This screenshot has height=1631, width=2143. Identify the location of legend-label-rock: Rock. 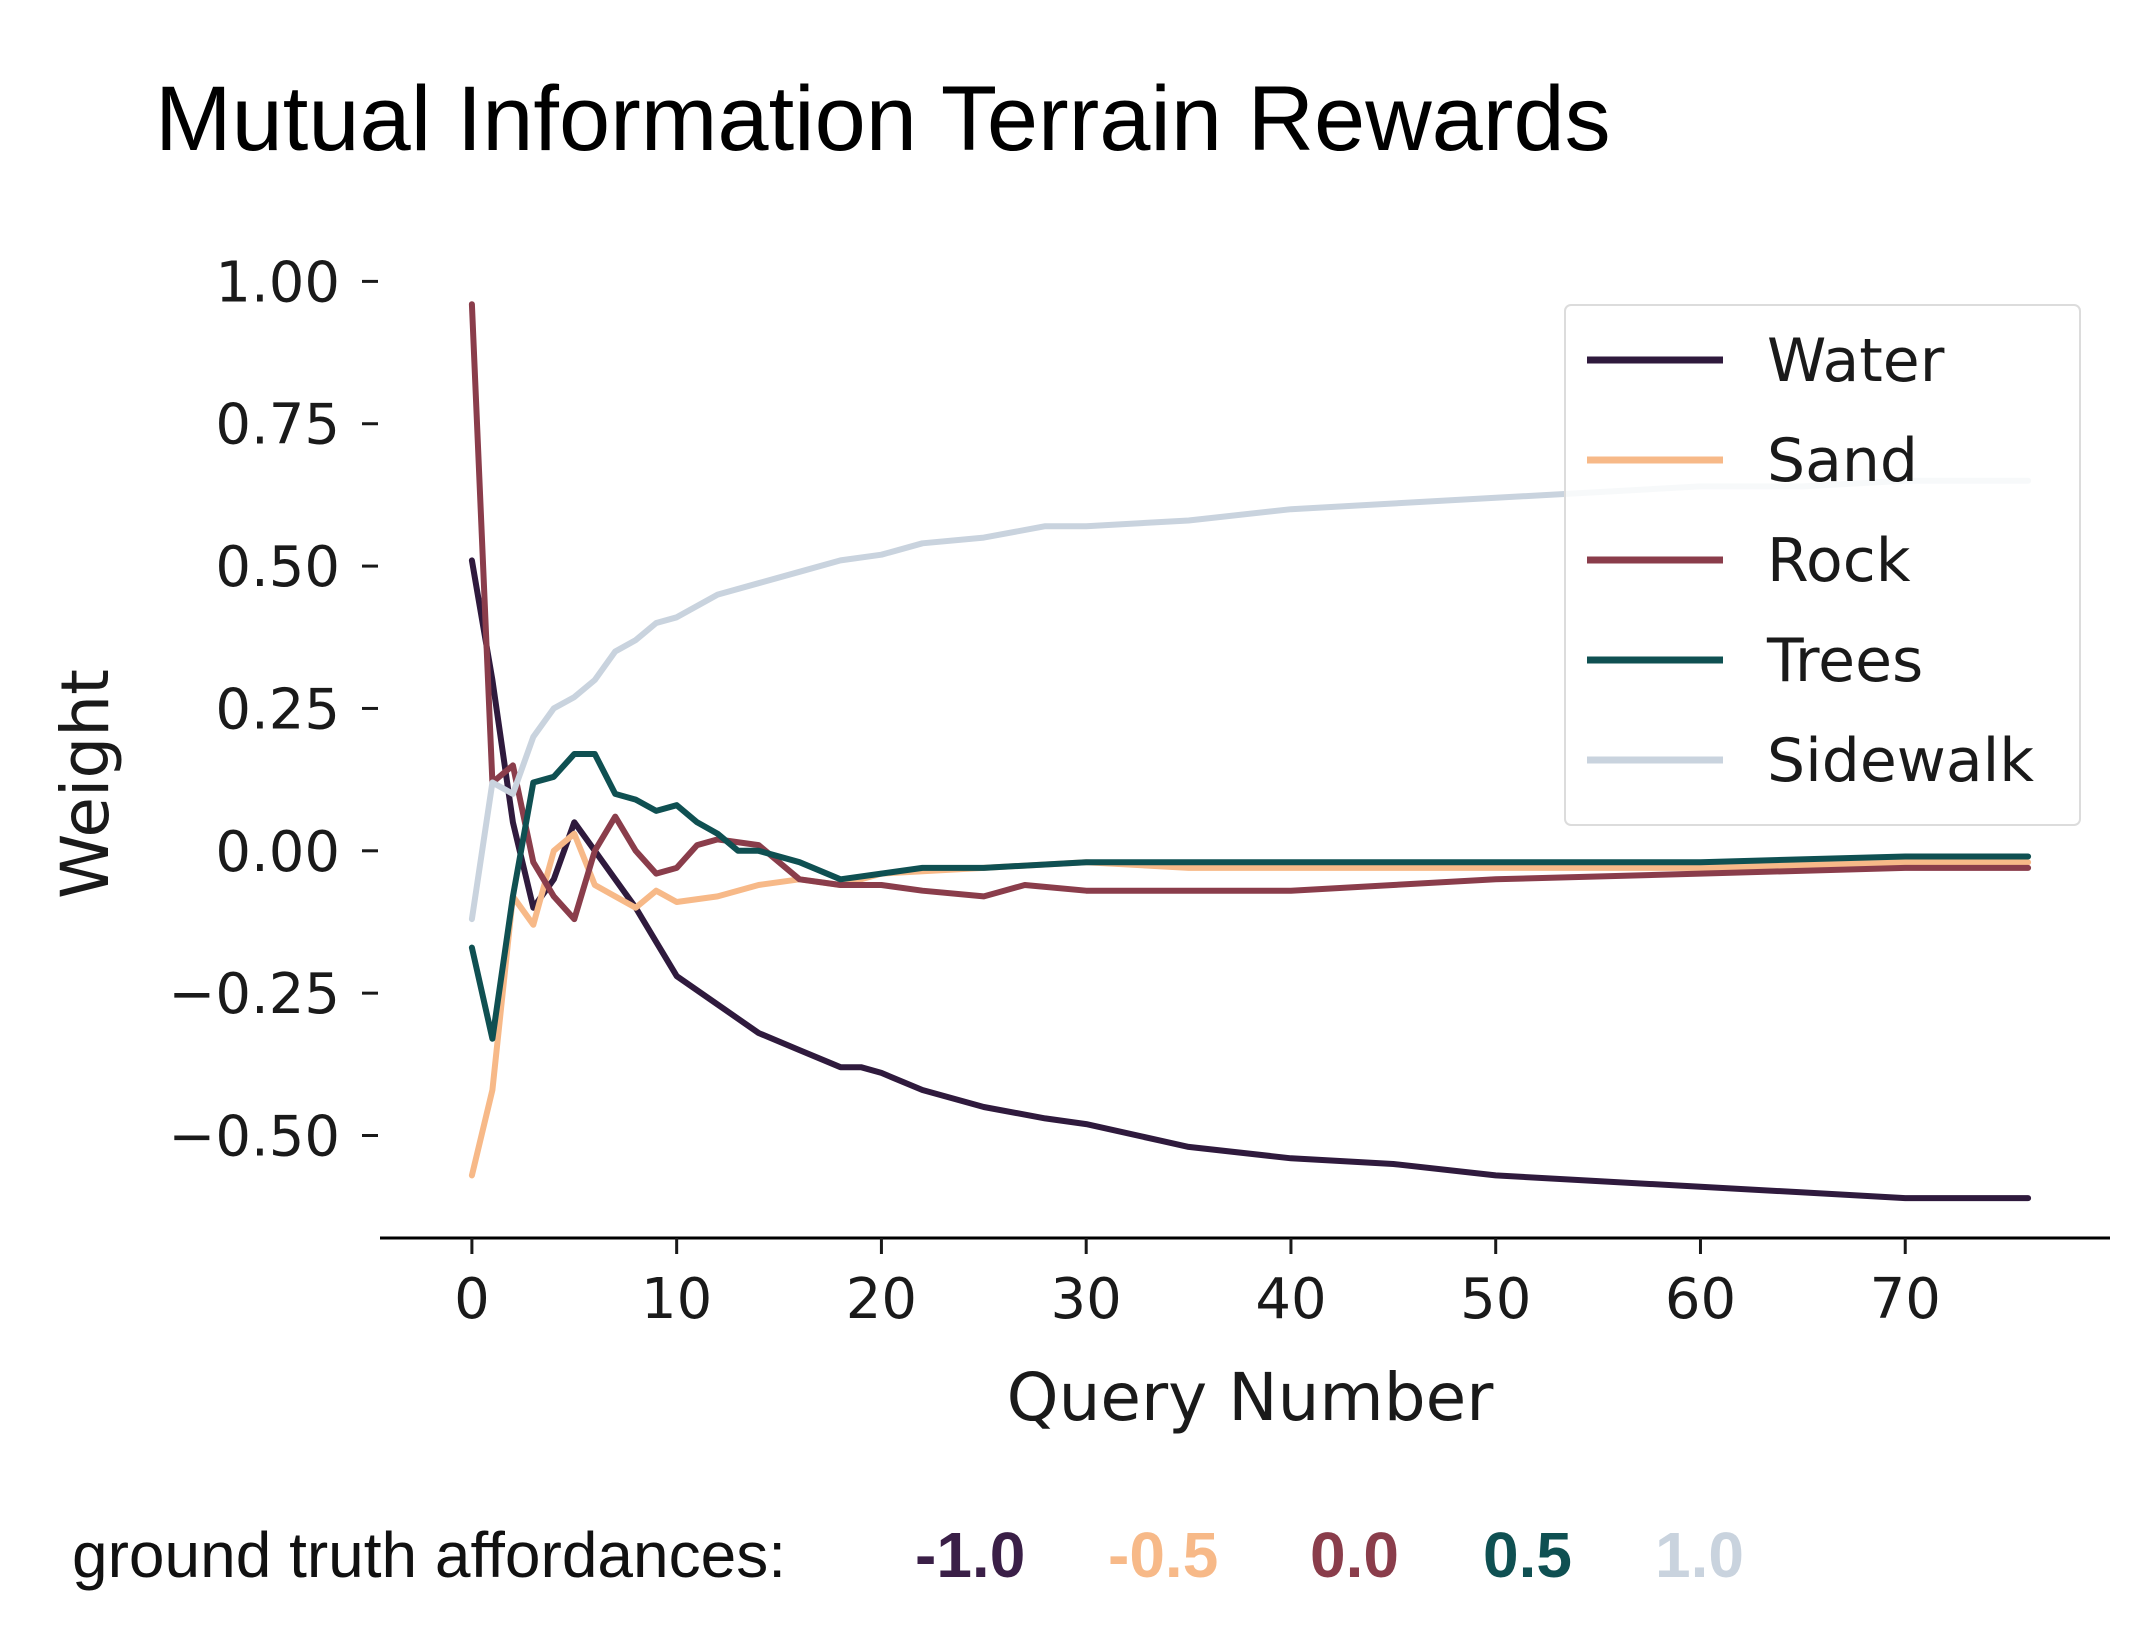
(1839, 561).